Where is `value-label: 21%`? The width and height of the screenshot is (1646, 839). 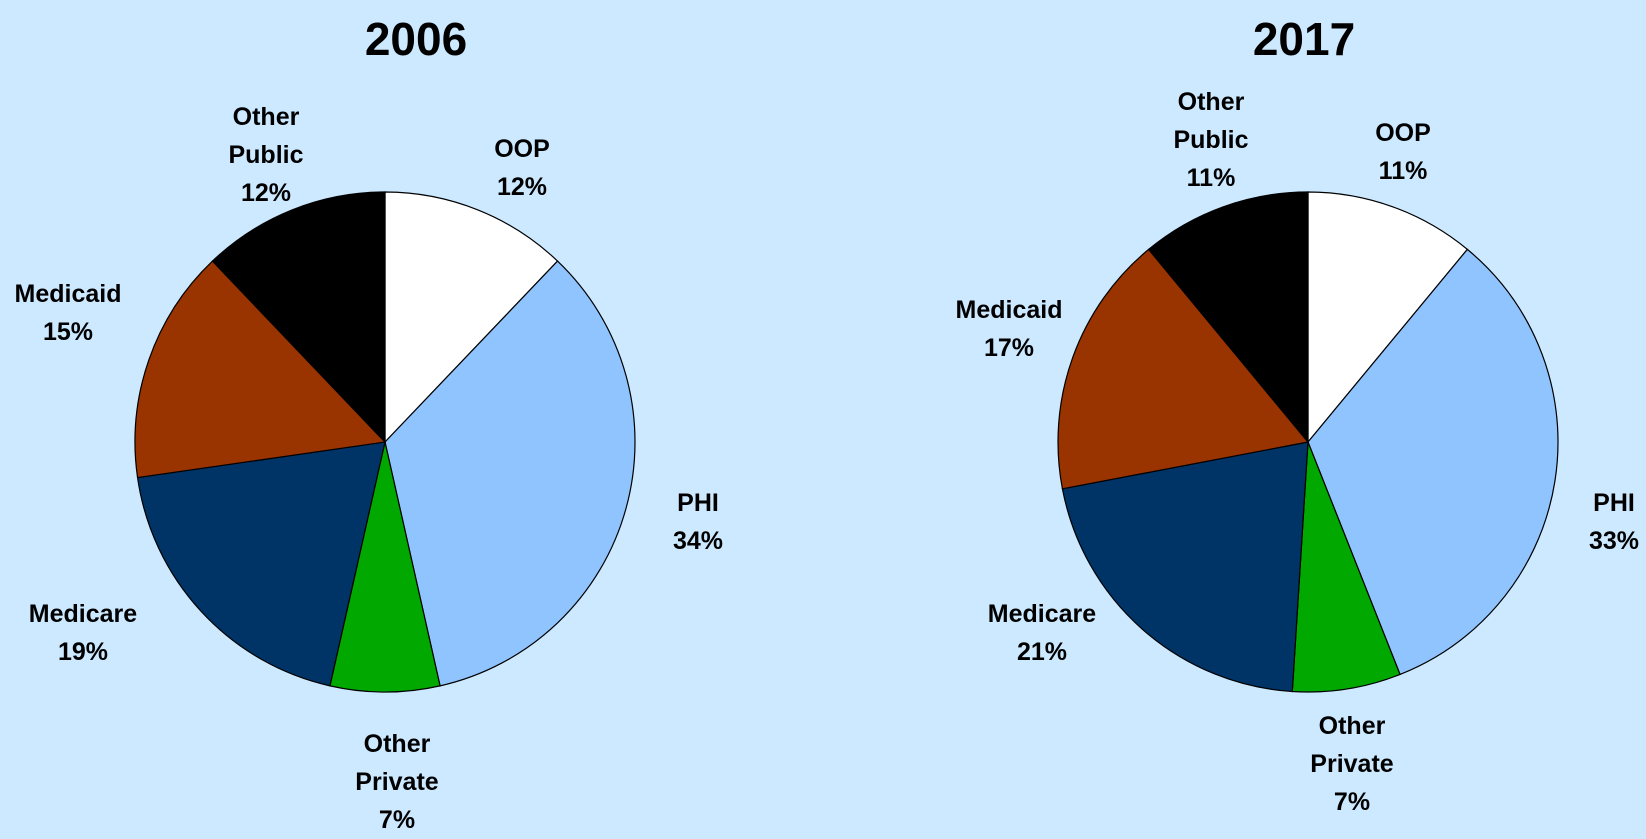 value-label: 21% is located at coordinates (1042, 652).